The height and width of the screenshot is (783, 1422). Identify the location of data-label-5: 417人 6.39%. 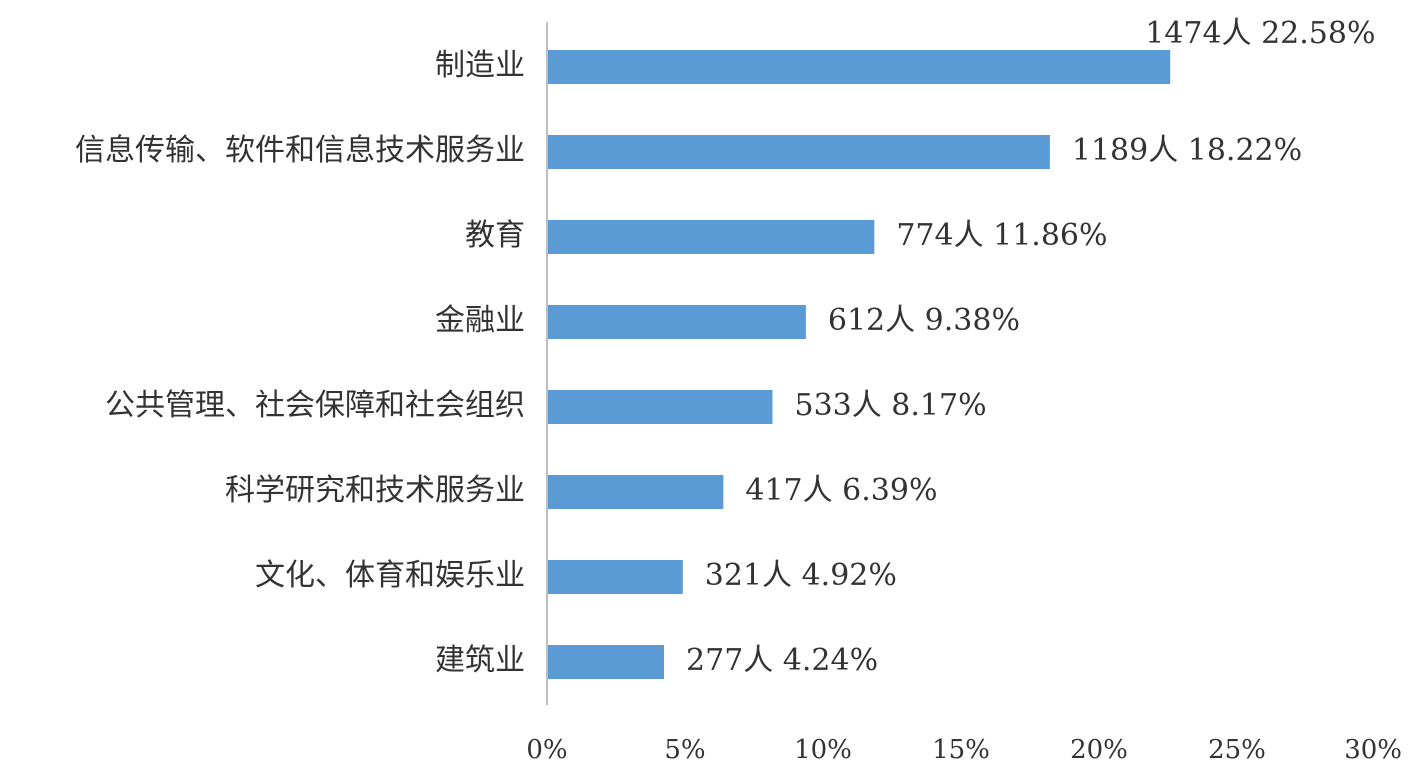
(841, 490).